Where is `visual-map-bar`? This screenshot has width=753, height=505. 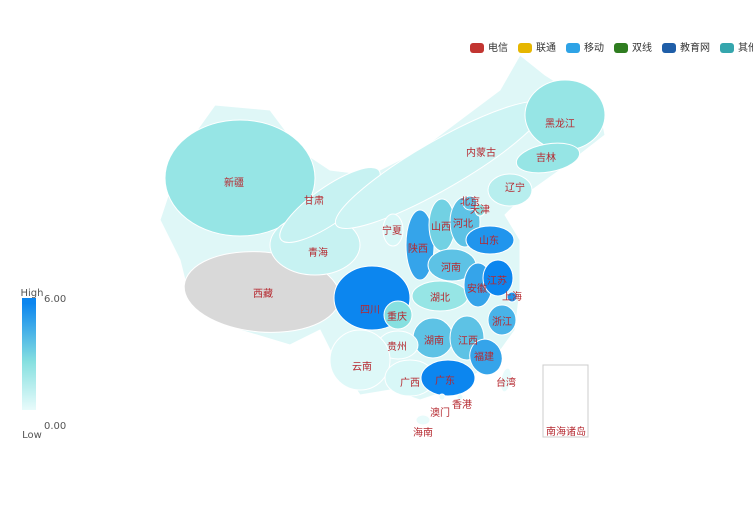
visual-map-bar is located at coordinates (29, 356).